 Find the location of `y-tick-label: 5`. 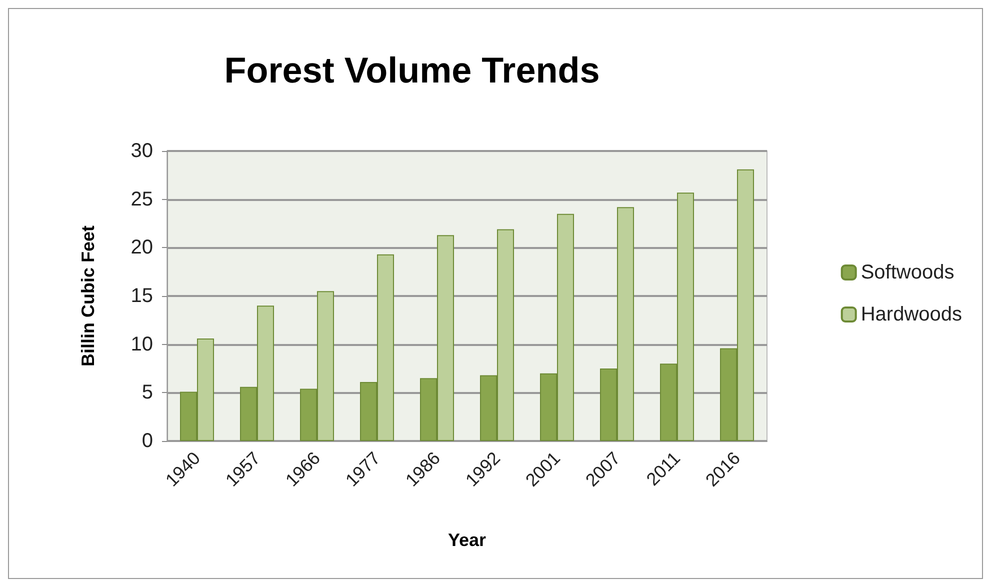

y-tick-label: 5 is located at coordinates (147, 393).